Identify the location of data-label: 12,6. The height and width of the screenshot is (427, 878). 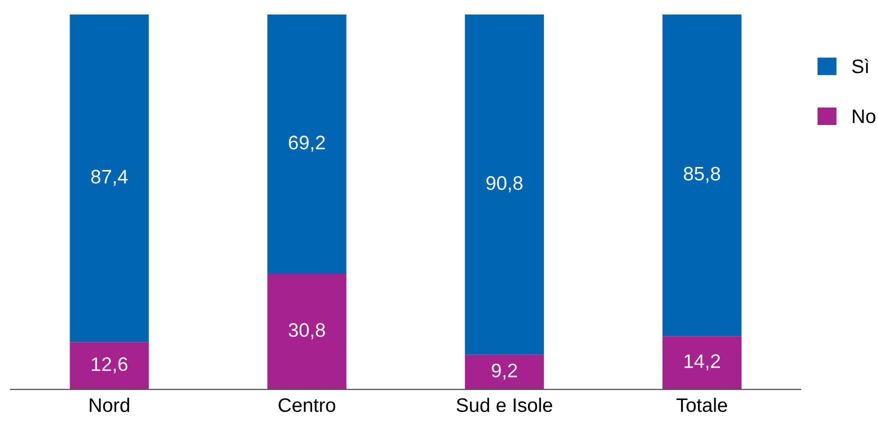
(110, 365).